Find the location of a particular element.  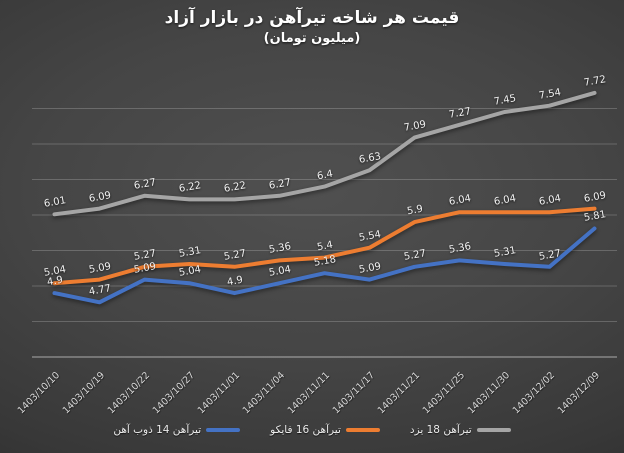

legend-label: تیرآهن 16 فایکو is located at coordinates (305, 430).